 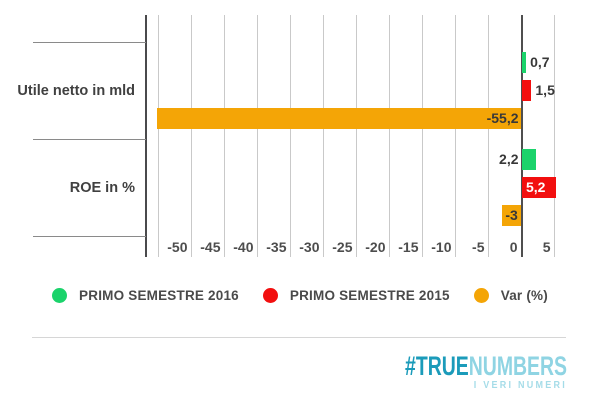 What do you see at coordinates (540, 61) in the screenshot?
I see `bar-value-label: 0,7` at bounding box center [540, 61].